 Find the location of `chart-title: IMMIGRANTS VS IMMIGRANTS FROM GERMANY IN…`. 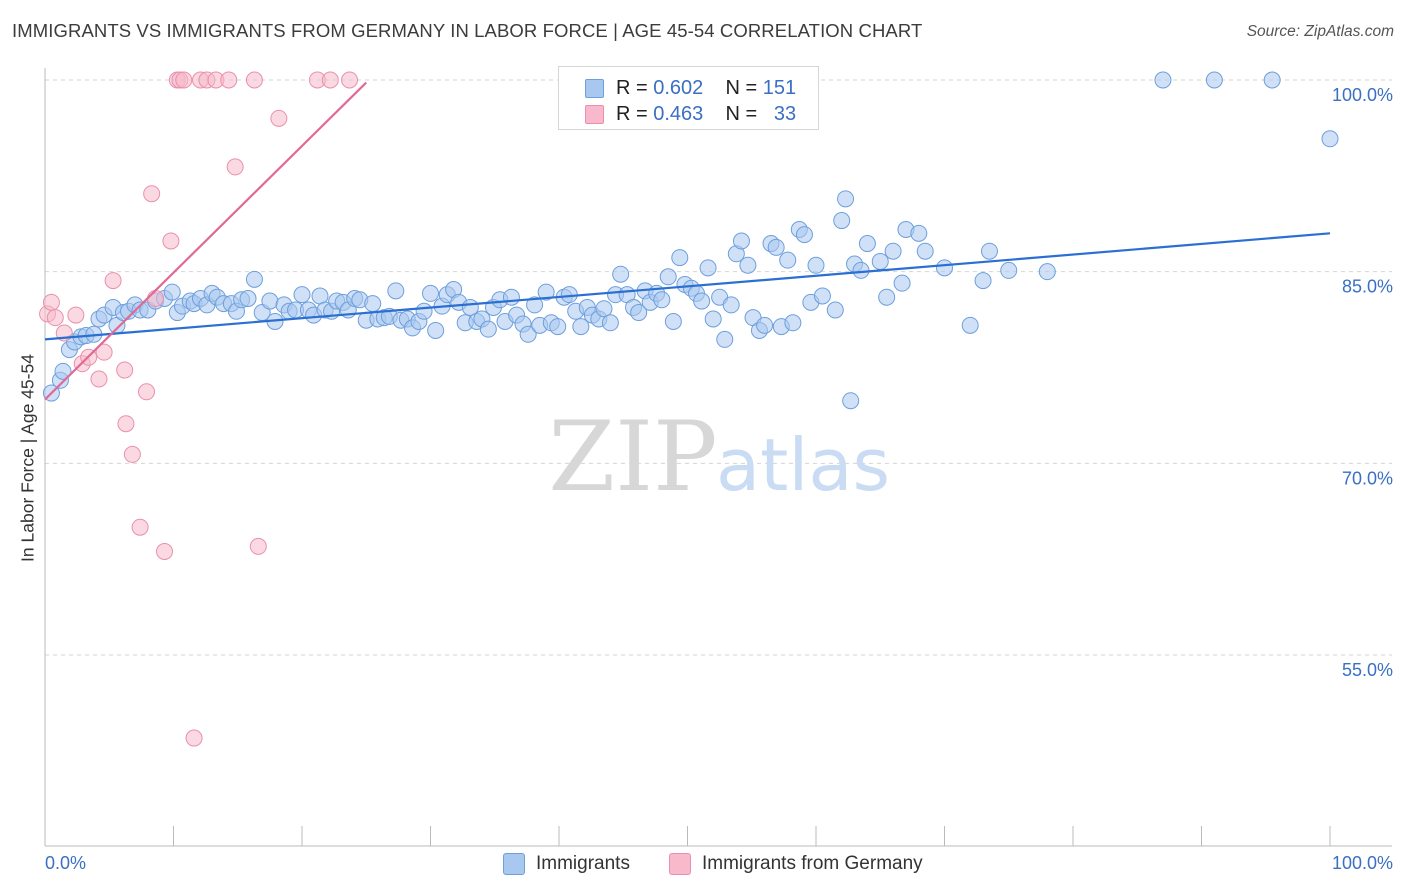

chart-title: IMMIGRANTS VS IMMIGRANTS FROM GERMANY IN… is located at coordinates (467, 30).